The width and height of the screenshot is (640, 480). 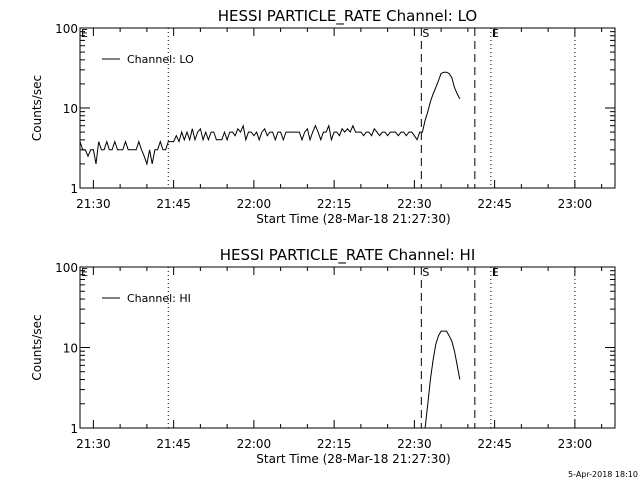 I want to click on legend-label: Channel: LO, so click(x=160, y=59).